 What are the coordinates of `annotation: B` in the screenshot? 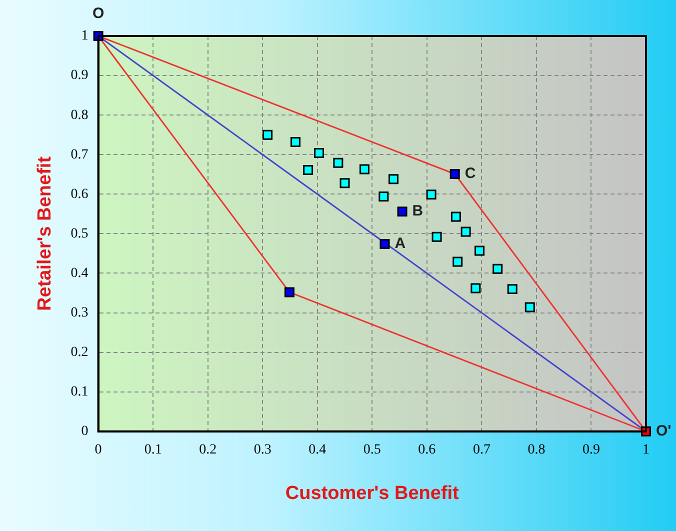 It's located at (418, 211).